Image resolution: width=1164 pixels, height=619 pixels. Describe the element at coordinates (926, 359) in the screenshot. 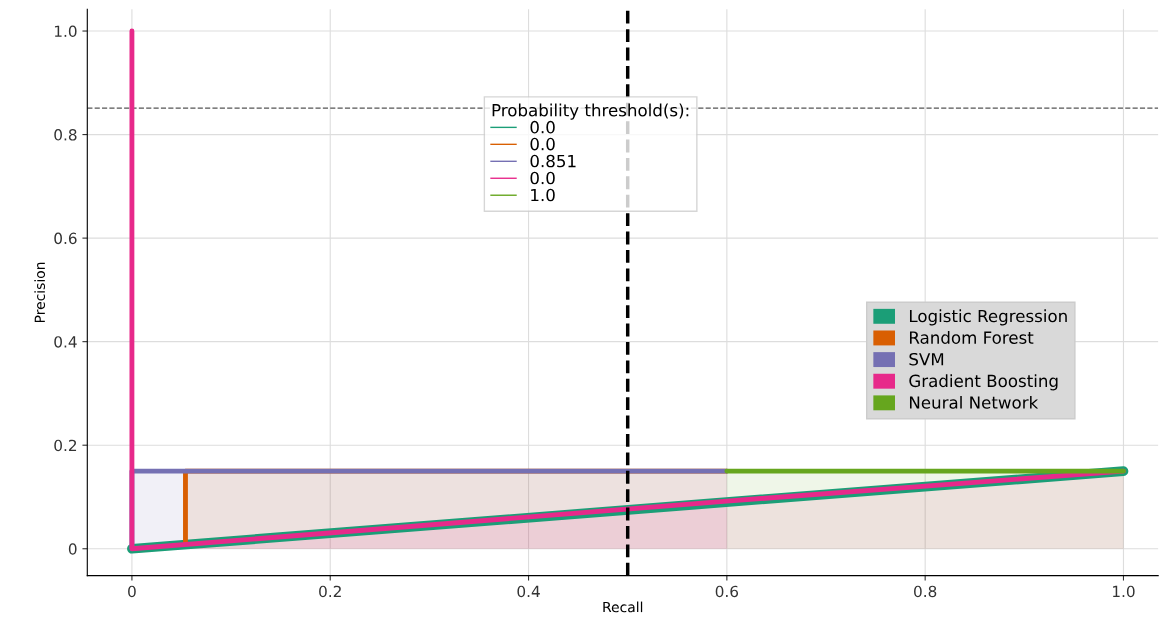

I see `legend-label: SVM` at that location.